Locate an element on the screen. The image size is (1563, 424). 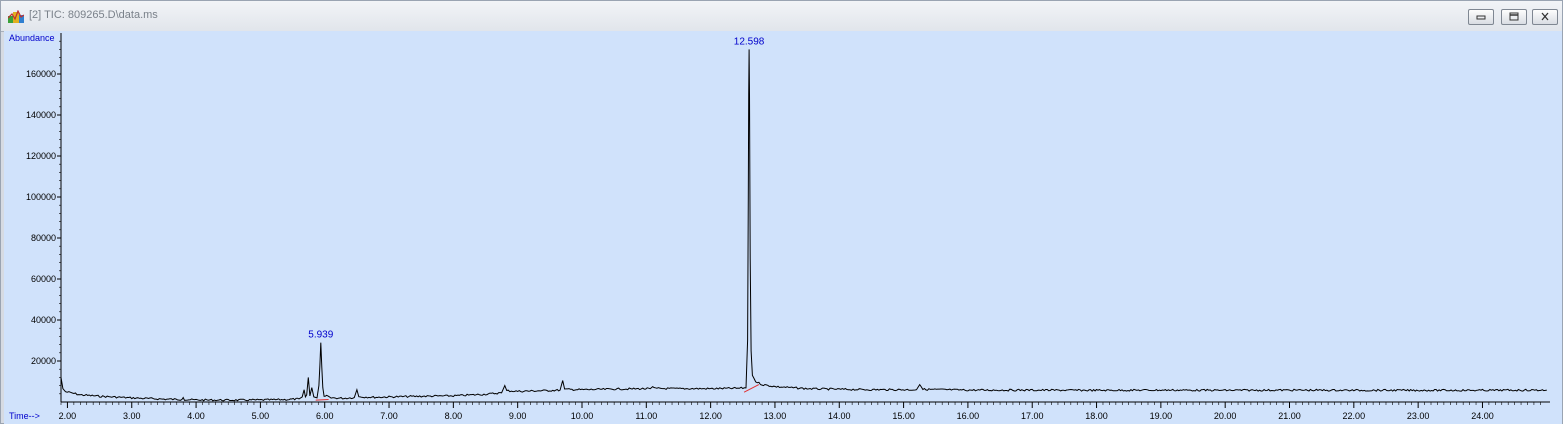
restore-button is located at coordinates (1514, 17).